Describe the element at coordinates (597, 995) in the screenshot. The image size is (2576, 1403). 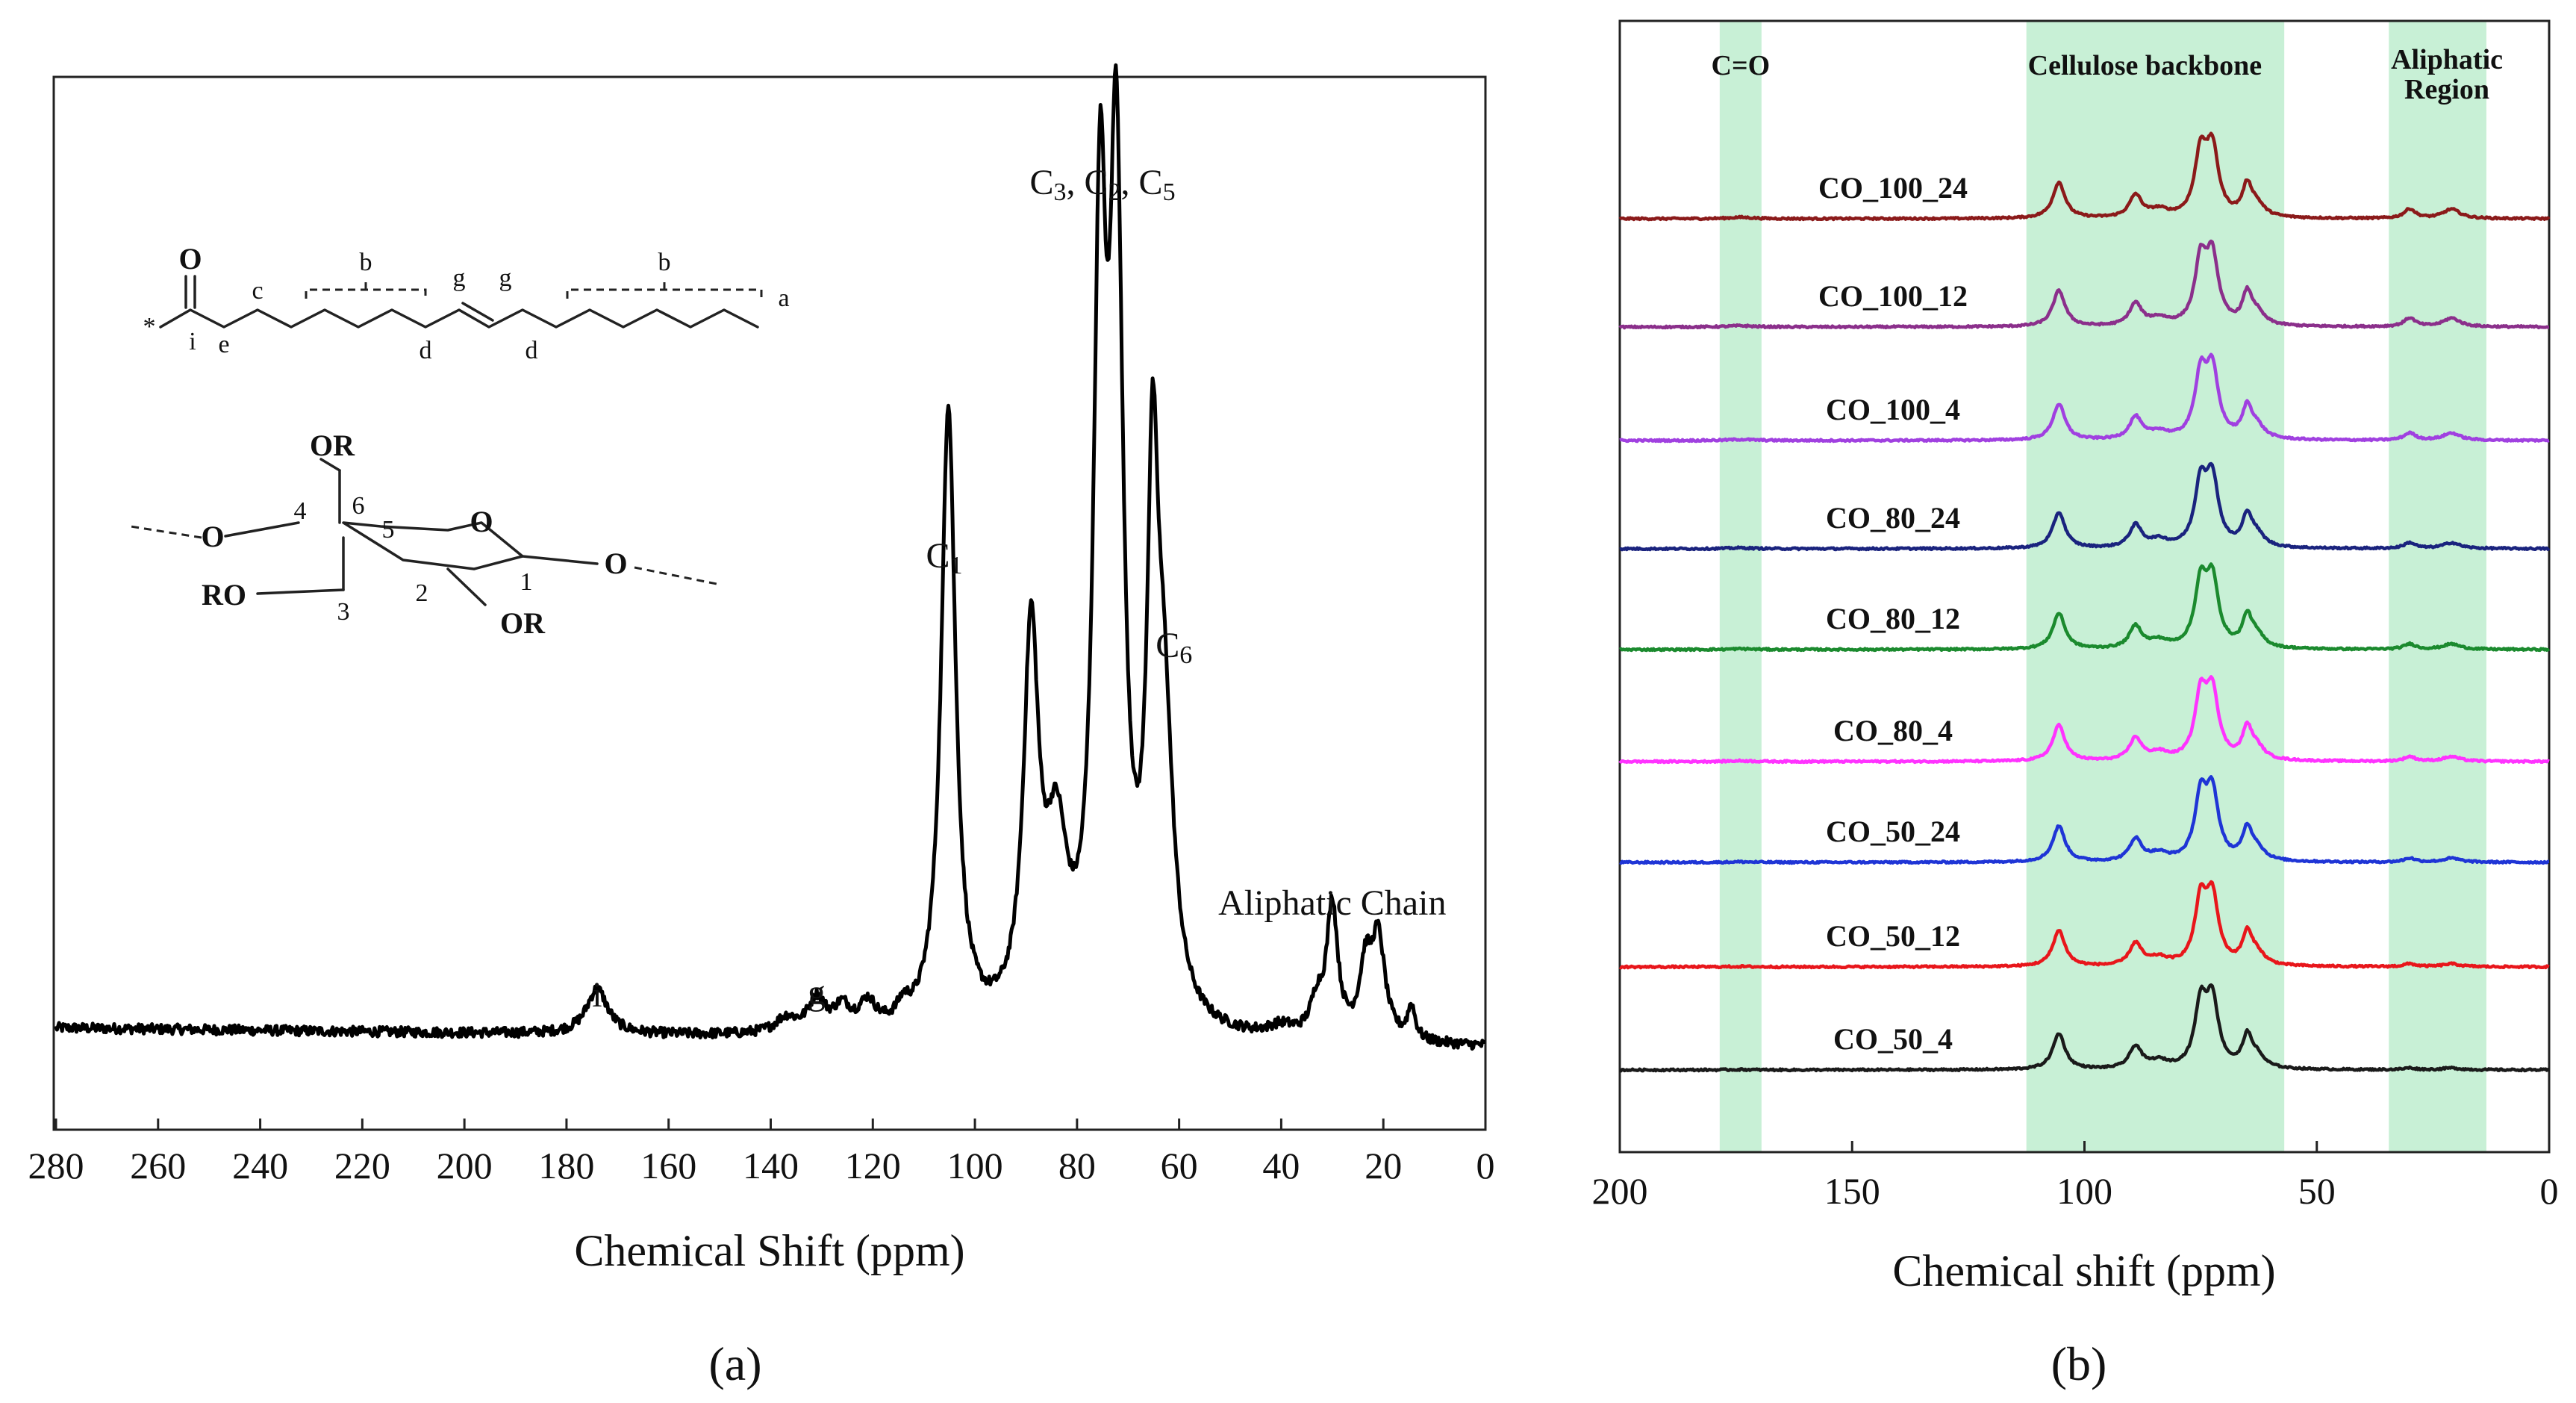
I see `peak-label: i` at that location.